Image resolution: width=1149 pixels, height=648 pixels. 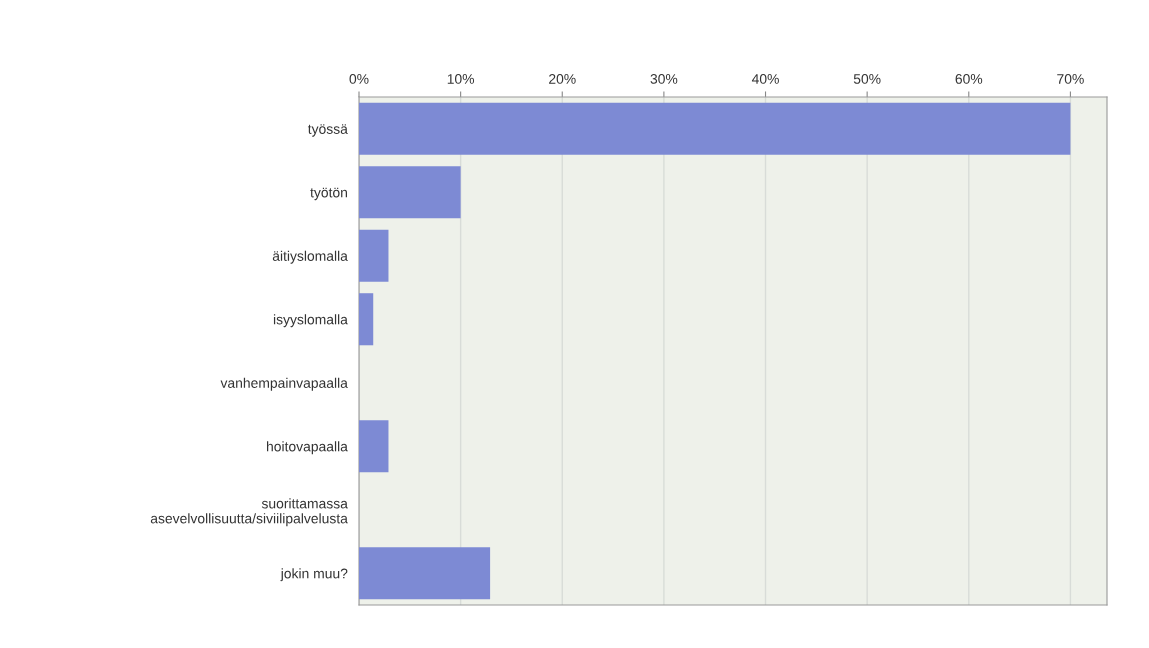 I want to click on y-tick-label: suorittamassa asevelvollisuutta/siviilipalvelusta, so click(x=249, y=512).